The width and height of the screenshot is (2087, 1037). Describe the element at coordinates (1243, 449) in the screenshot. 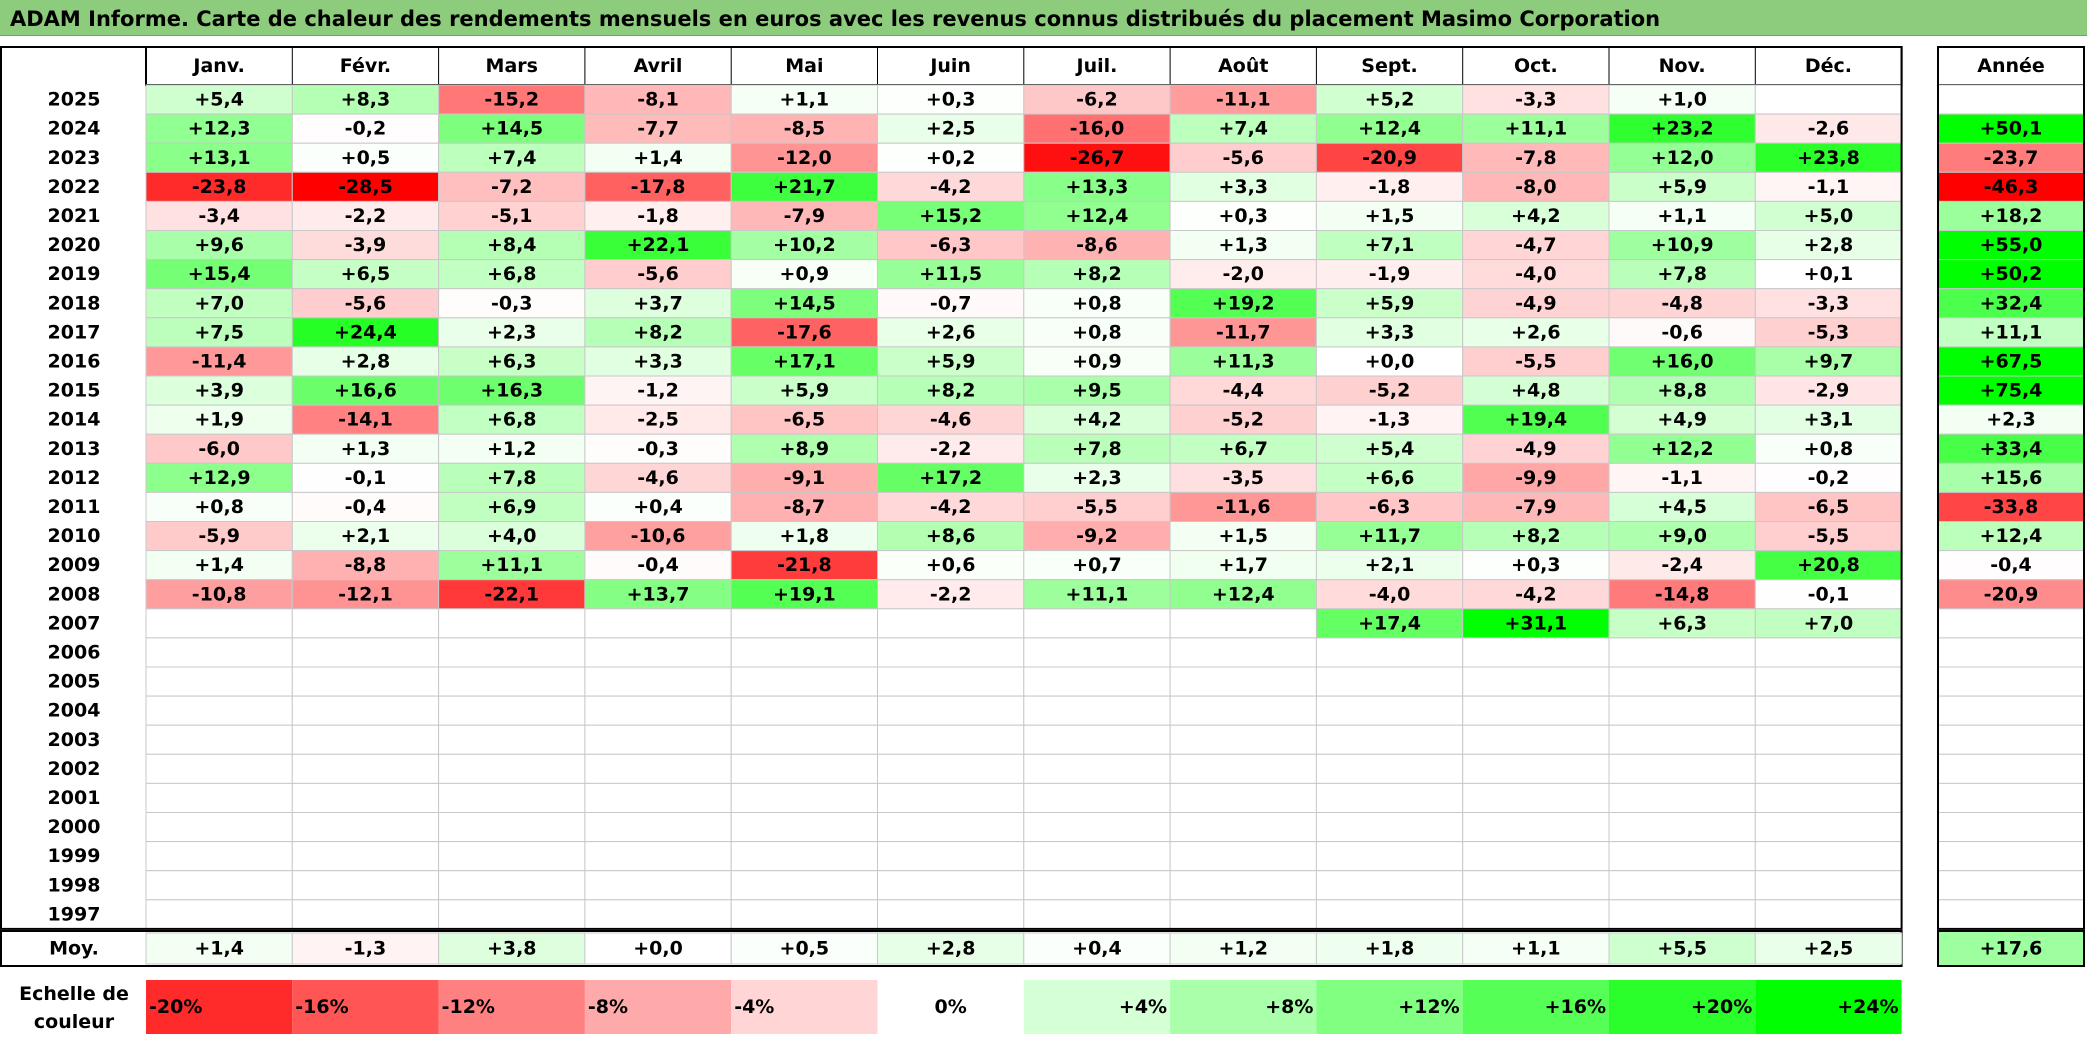

I see `cell-value: +6,7` at that location.